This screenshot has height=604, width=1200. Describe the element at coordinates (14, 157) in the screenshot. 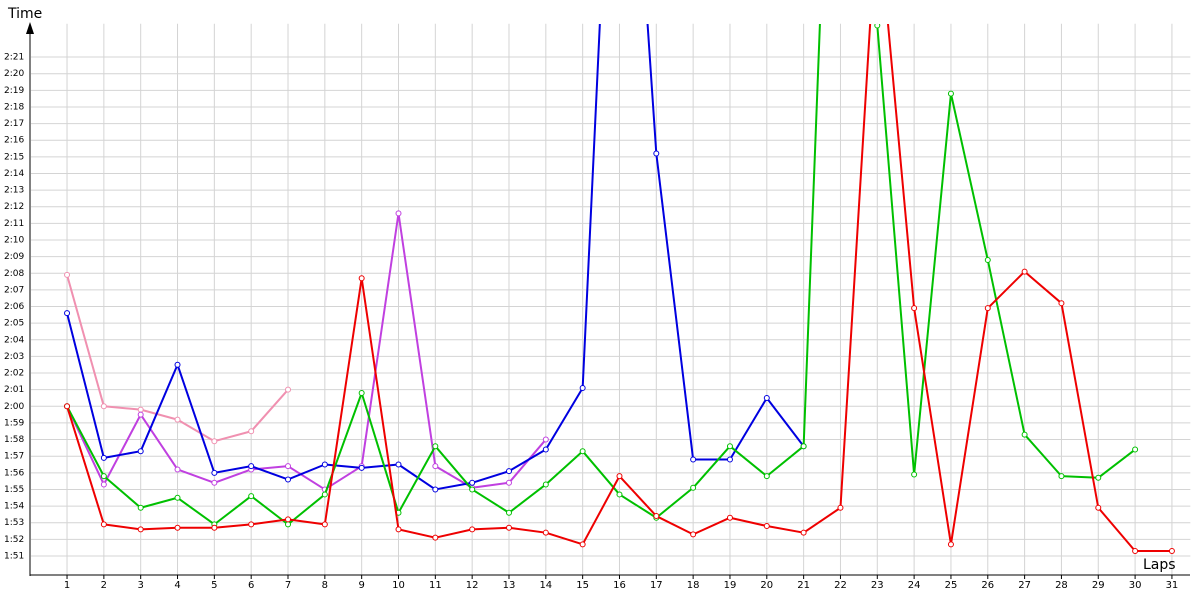

I see `y-tick-label: 2:15` at that location.